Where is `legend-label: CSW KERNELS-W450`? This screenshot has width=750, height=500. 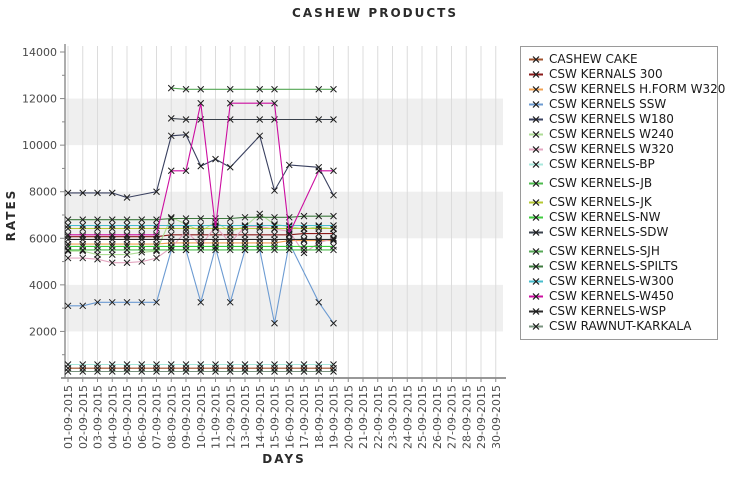
legend-label: CSW KERNELS-W450 is located at coordinates (611, 296).